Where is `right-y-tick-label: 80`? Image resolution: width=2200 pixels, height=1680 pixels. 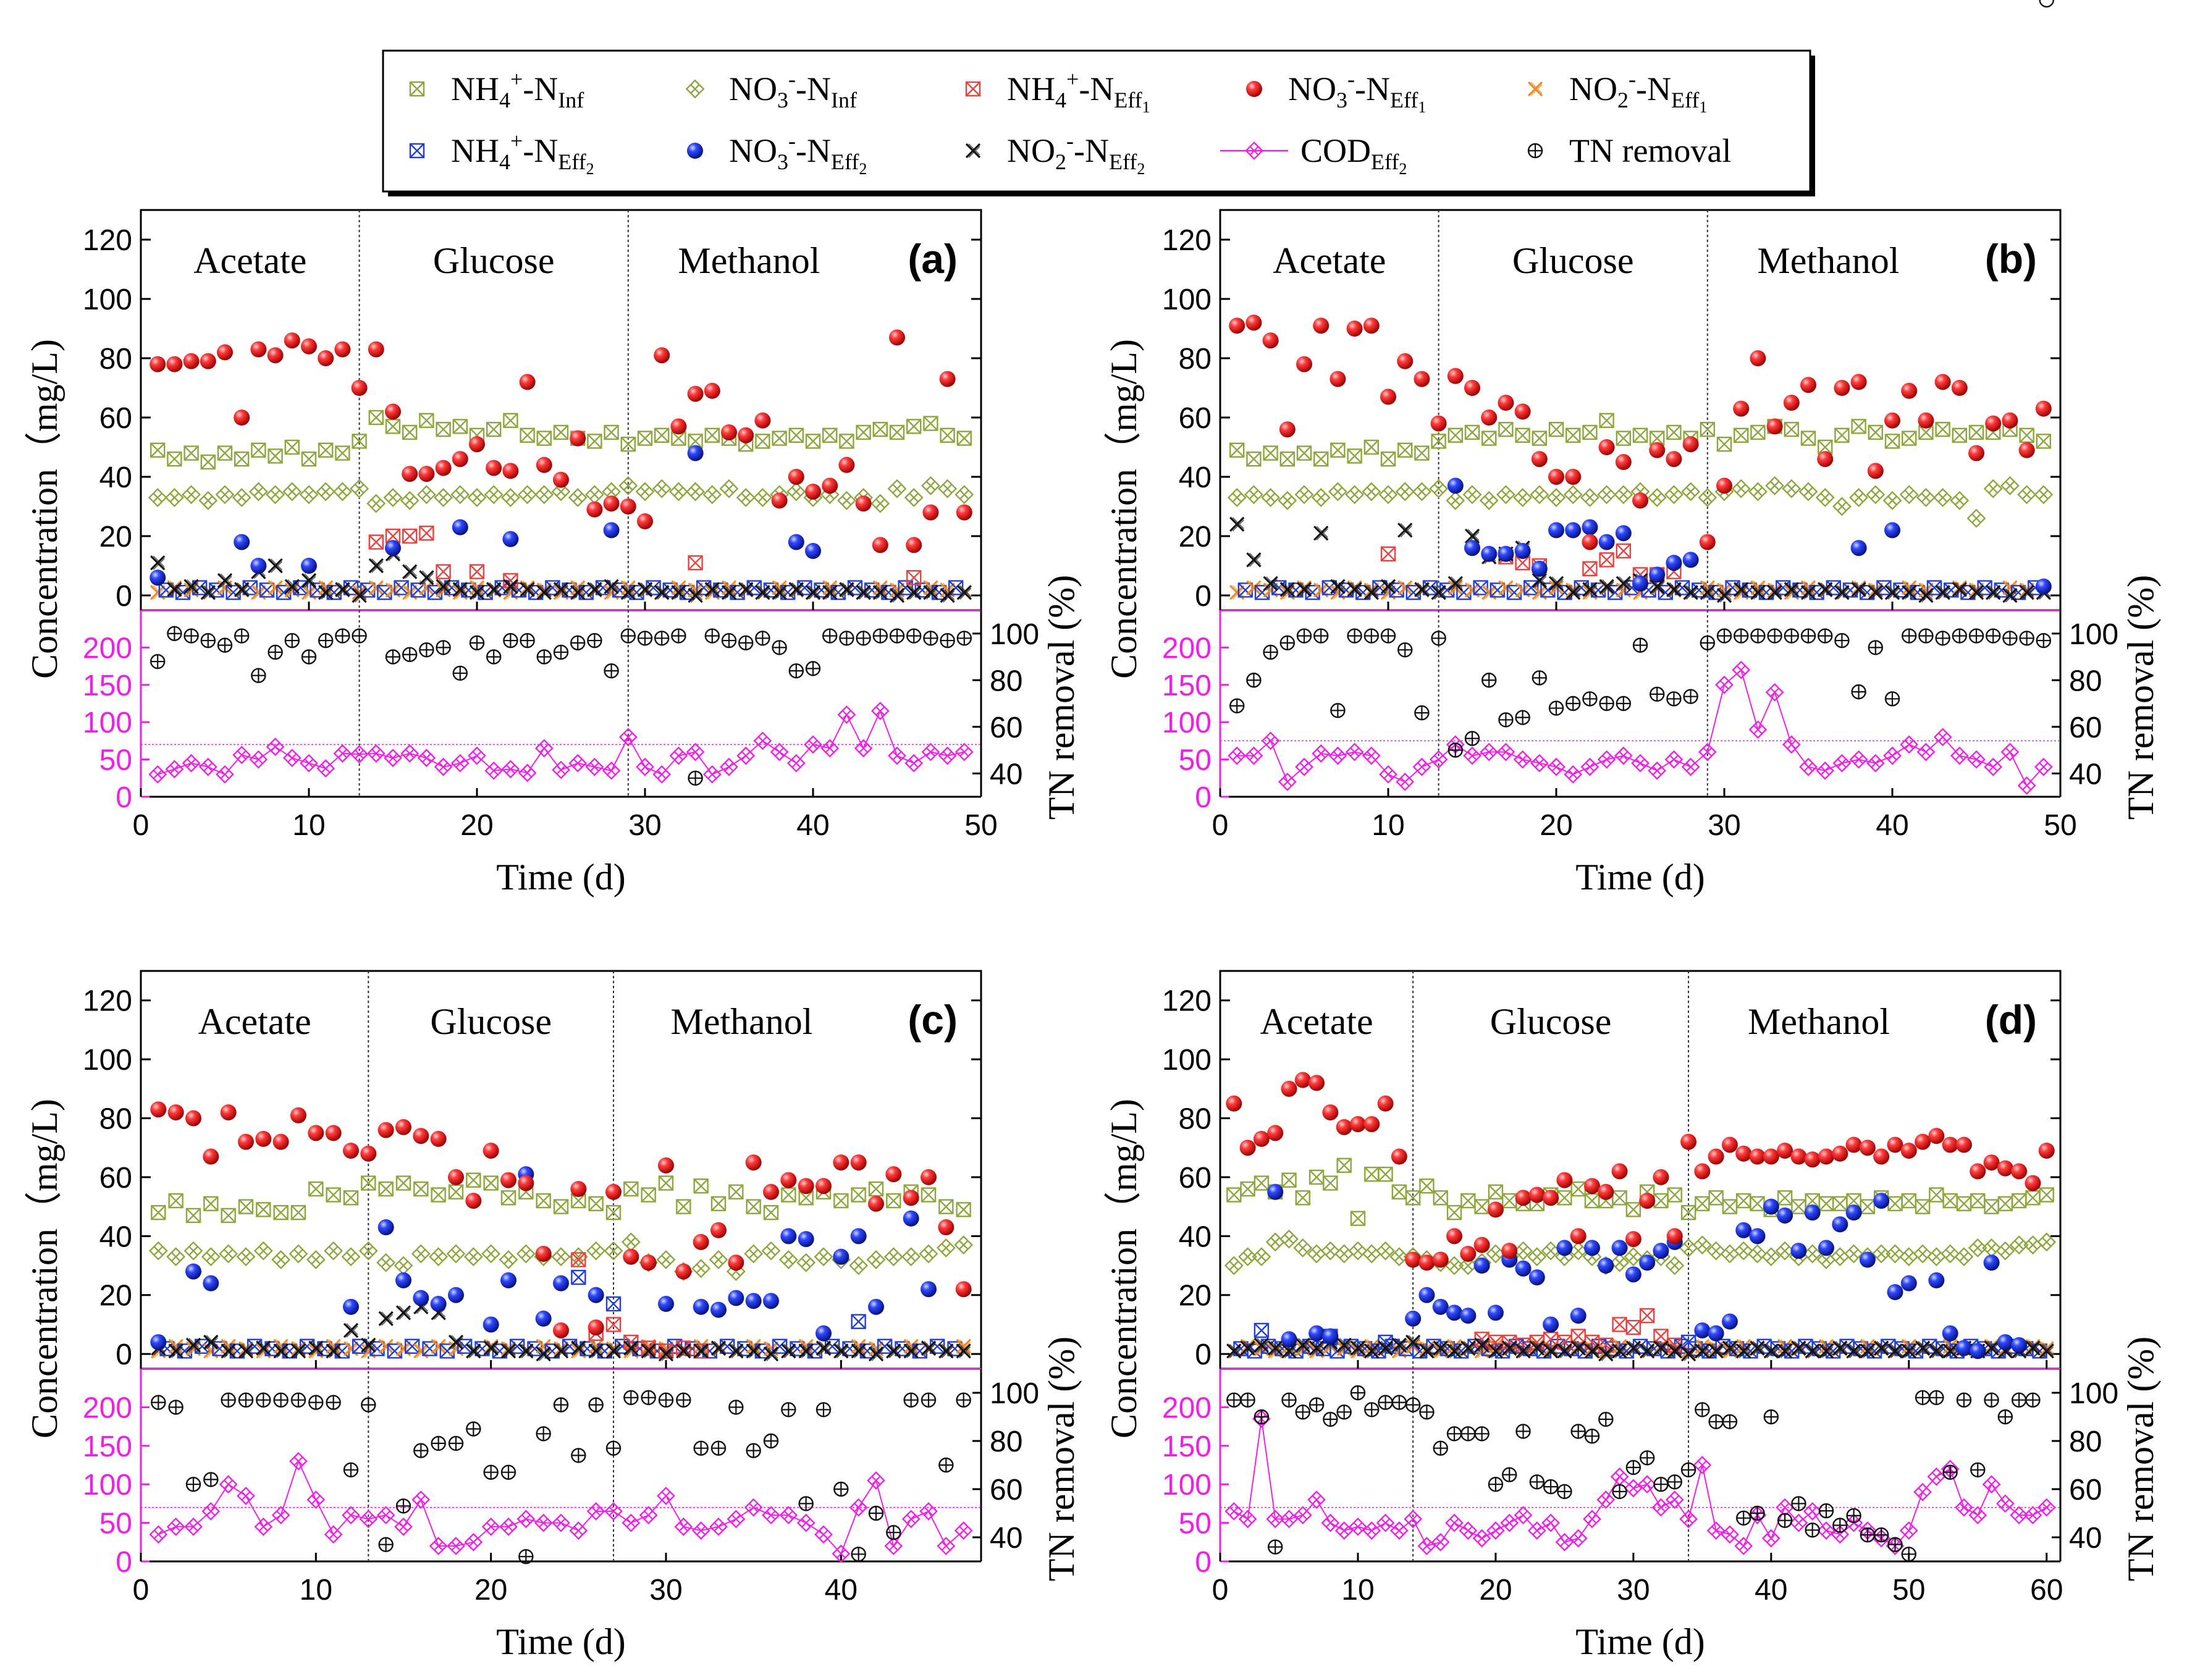
right-y-tick-label: 80 is located at coordinates (1006, 681).